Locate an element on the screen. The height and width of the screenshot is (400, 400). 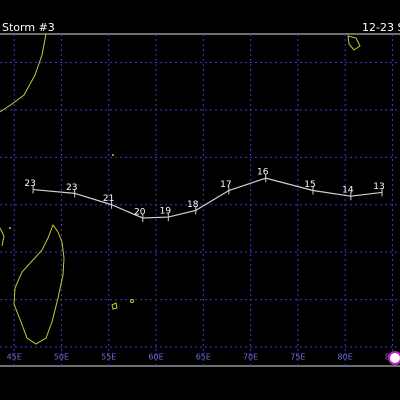
africa-coast is located at coordinates (23, 73).